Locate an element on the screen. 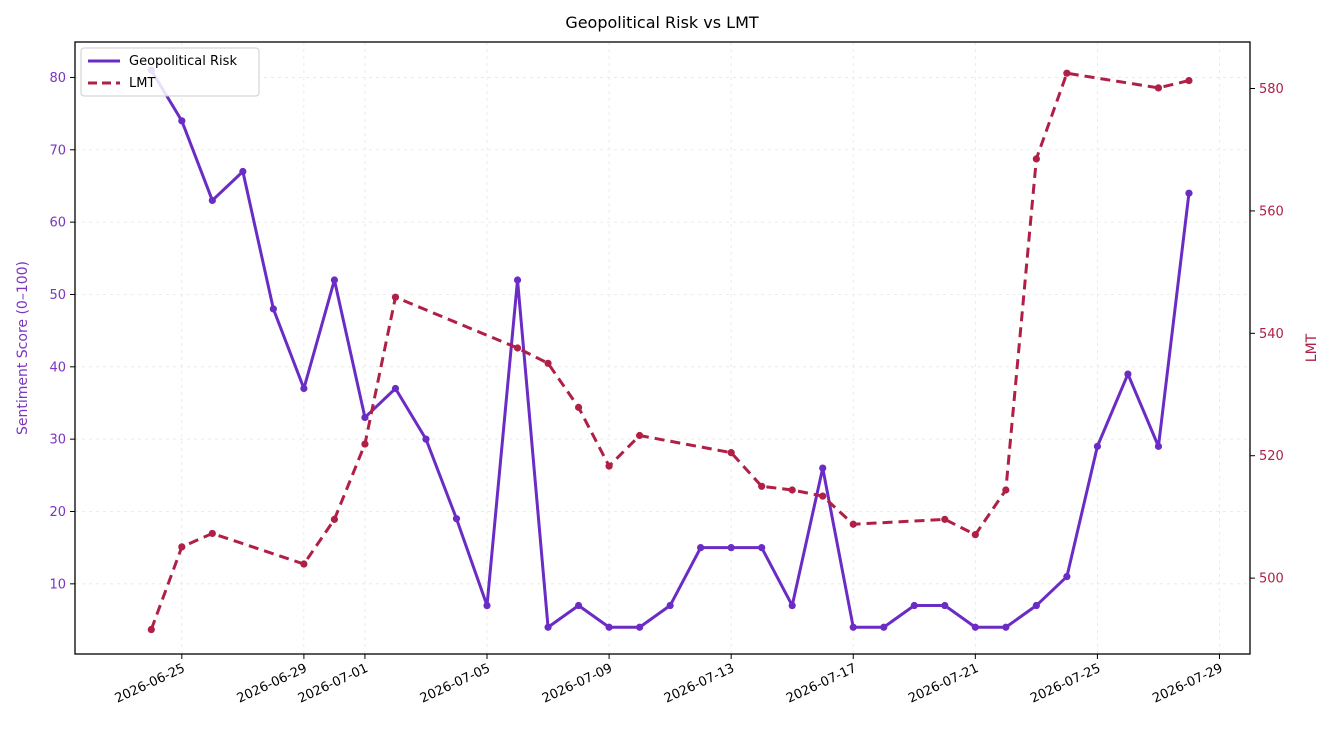  legend-label-lmt: LMT is located at coordinates (142, 83).